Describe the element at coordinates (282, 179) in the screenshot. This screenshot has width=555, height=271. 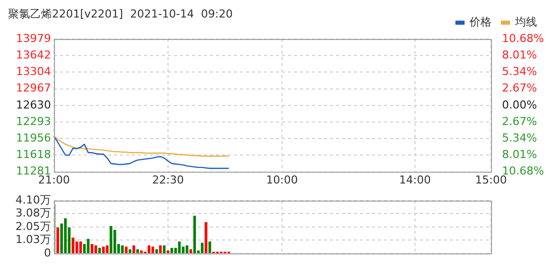
I see `x-tick-label: 10:00` at that location.